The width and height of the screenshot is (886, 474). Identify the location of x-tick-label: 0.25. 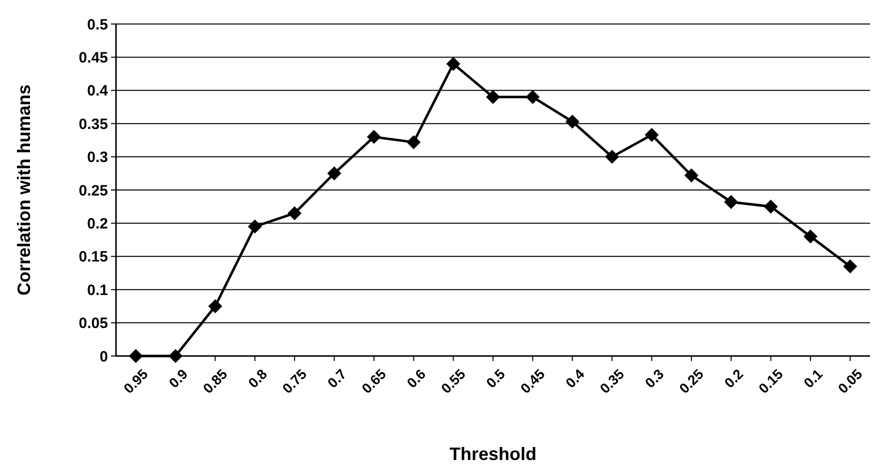
(691, 381).